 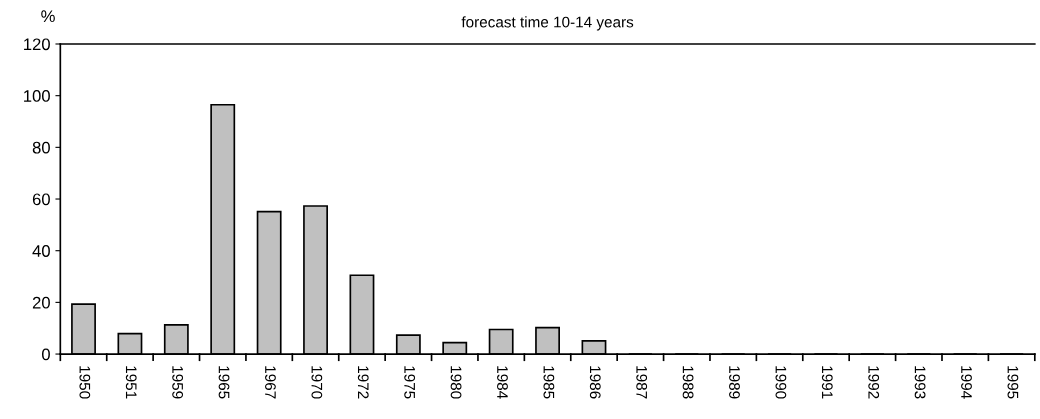 What do you see at coordinates (41, 147) in the screenshot?
I see `y-tick-label: 80` at bounding box center [41, 147].